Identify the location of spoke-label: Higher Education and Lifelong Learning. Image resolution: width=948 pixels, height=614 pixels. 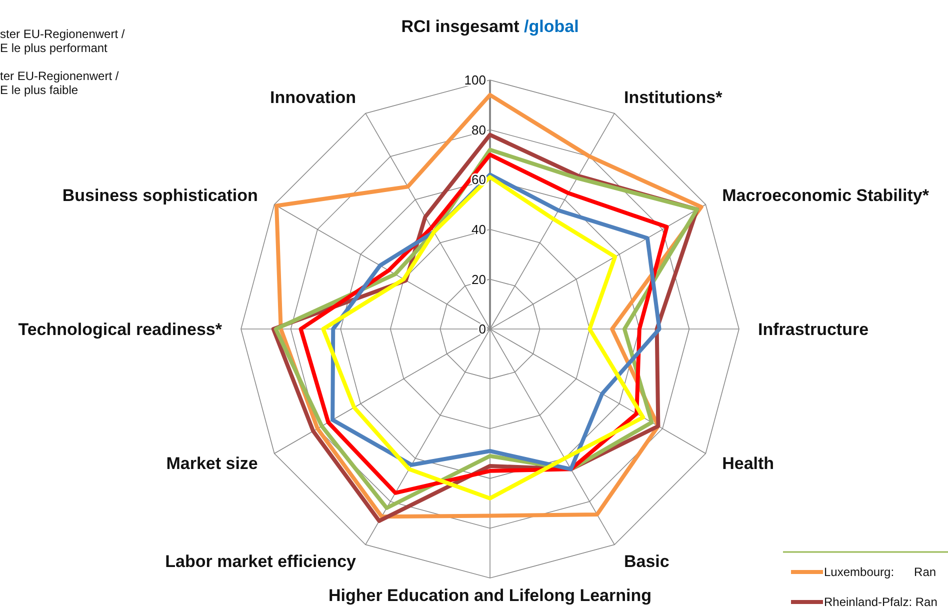
(490, 595).